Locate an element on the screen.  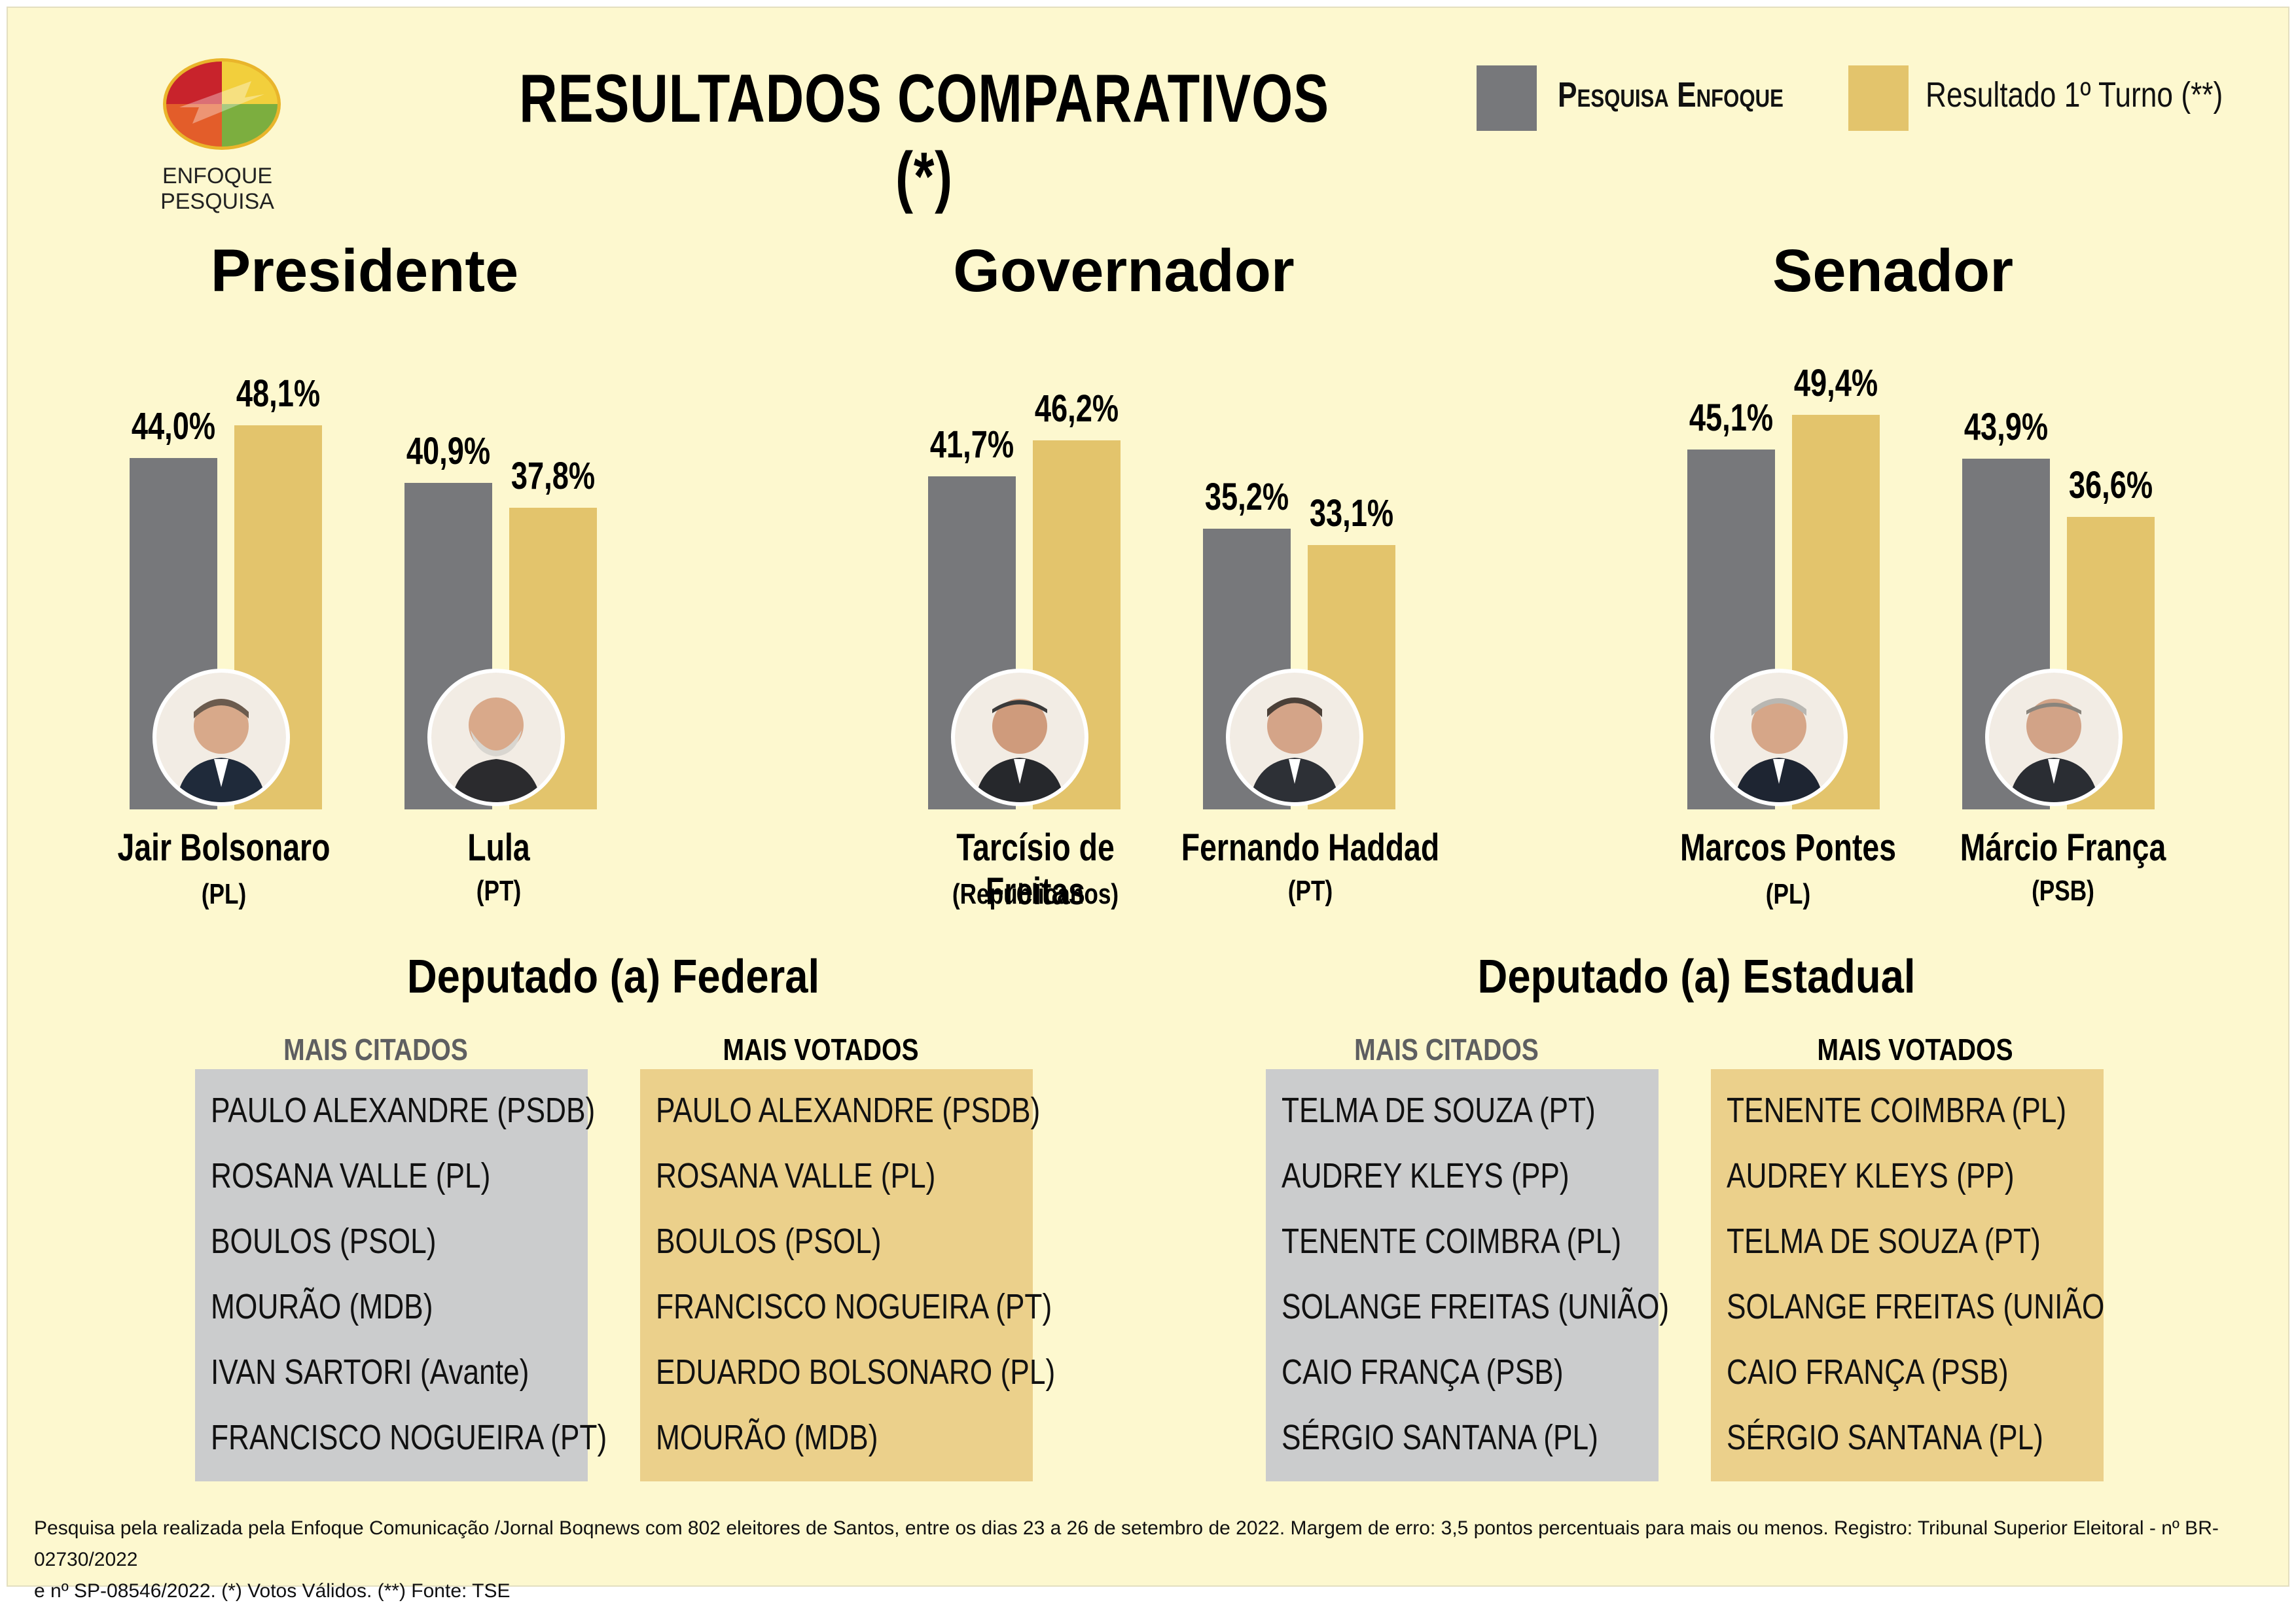
candidate-name: Fernando Haddad is located at coordinates (1310, 847).